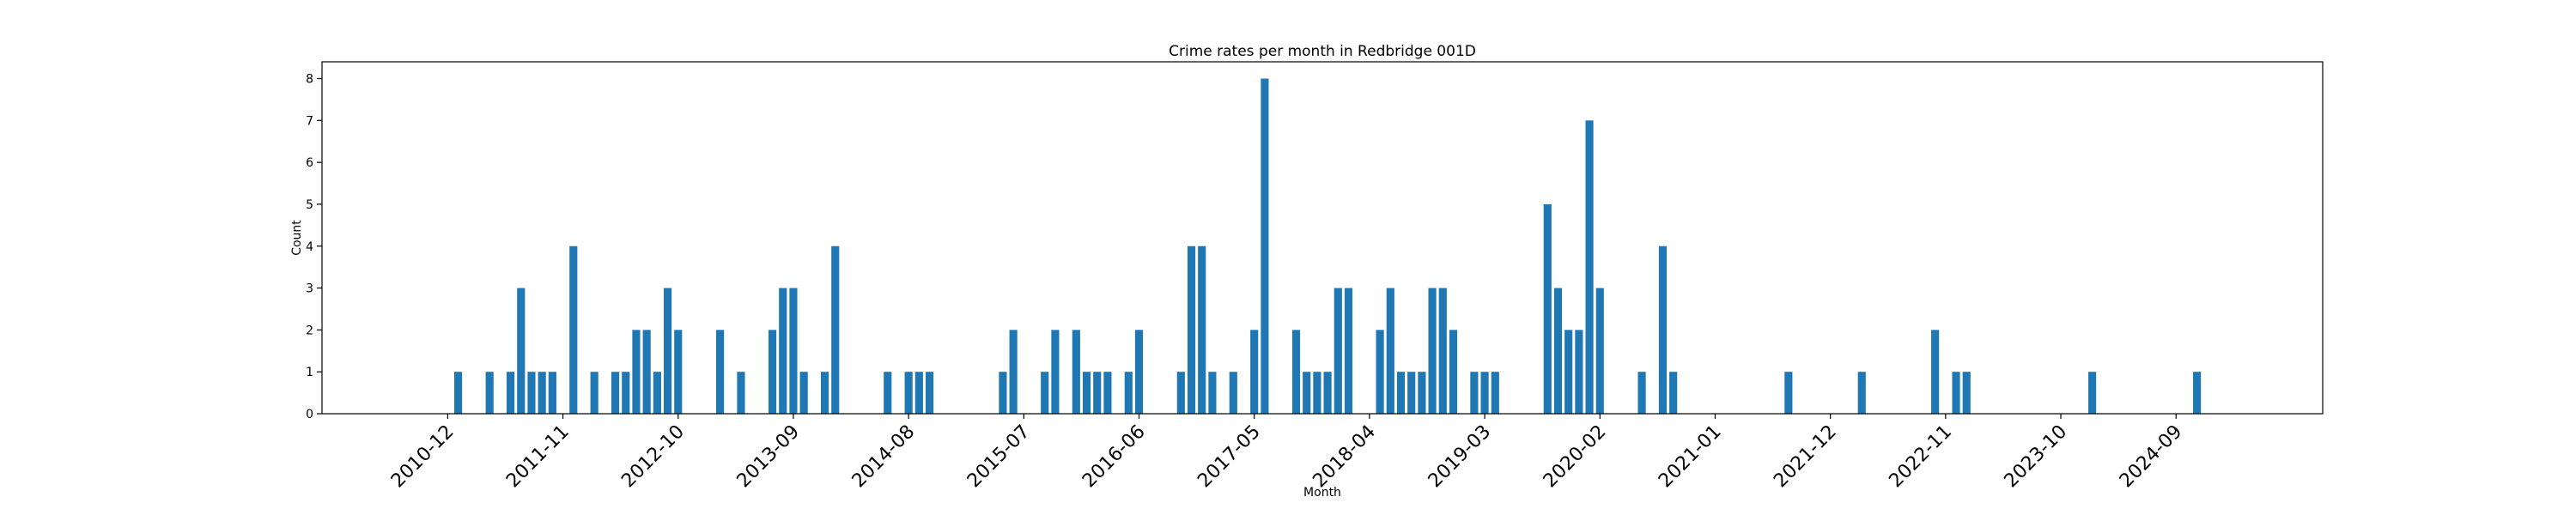 The image size is (2576, 515). Describe the element at coordinates (1345, 457) in the screenshot. I see `x-tick-label: 2018-04` at that location.